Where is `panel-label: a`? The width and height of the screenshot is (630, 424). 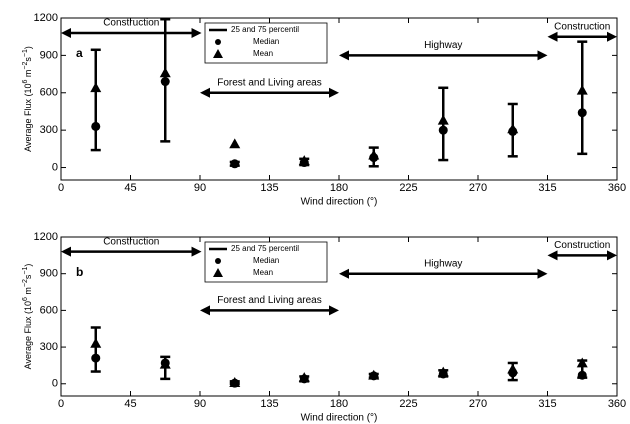 panel-label: a is located at coordinates (79, 53).